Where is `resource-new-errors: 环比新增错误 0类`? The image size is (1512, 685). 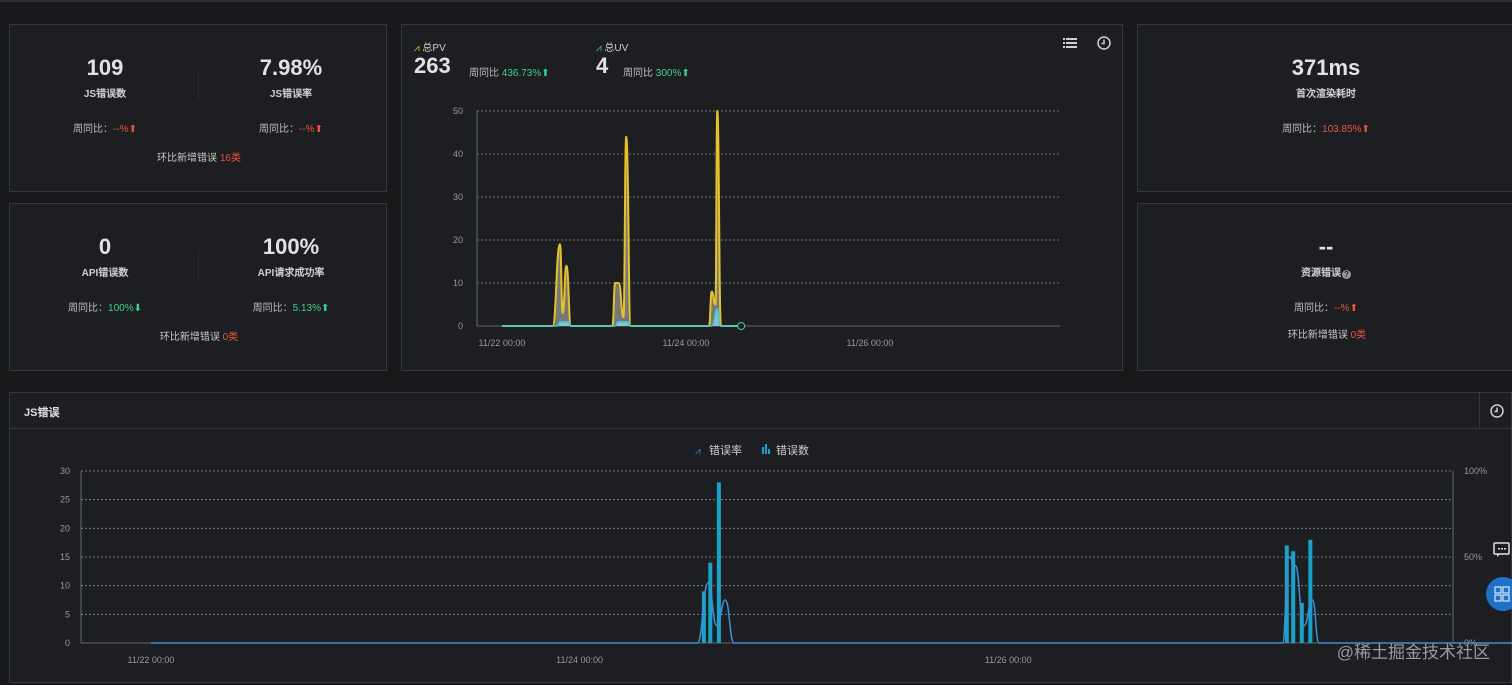 resource-new-errors: 环比新增错误 0类 is located at coordinates (1325, 333).